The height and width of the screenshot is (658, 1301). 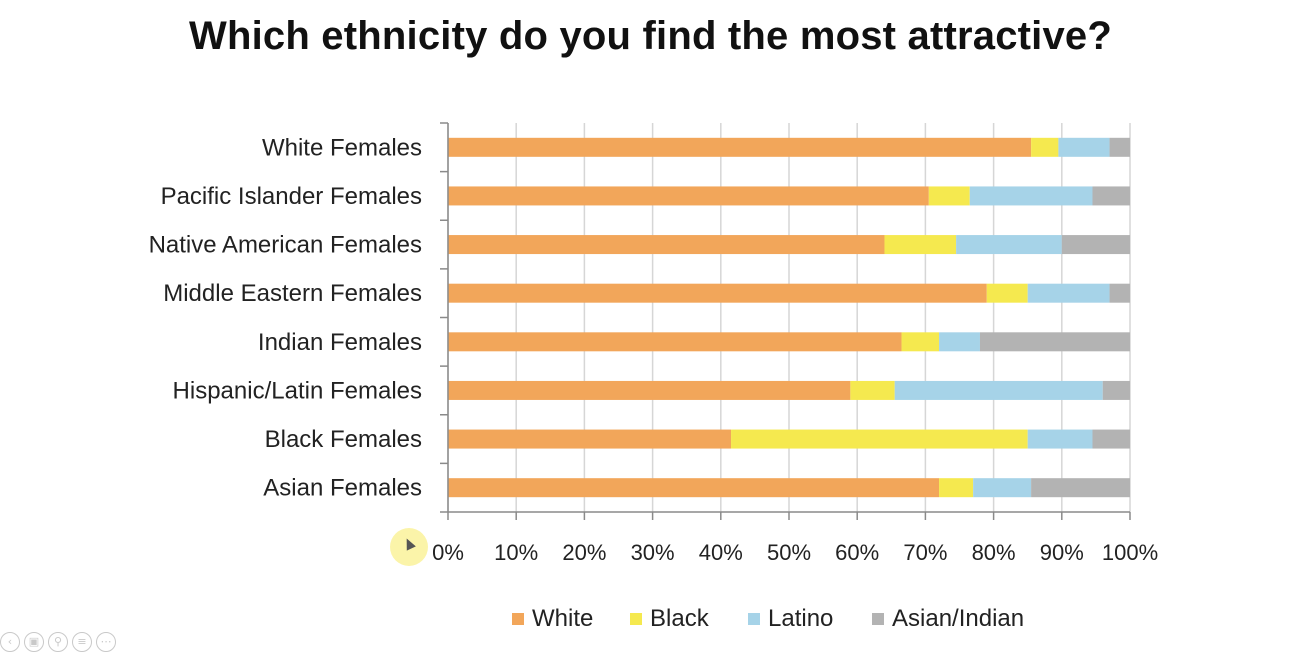 I want to click on cursor-highlight, so click(x=409, y=547).